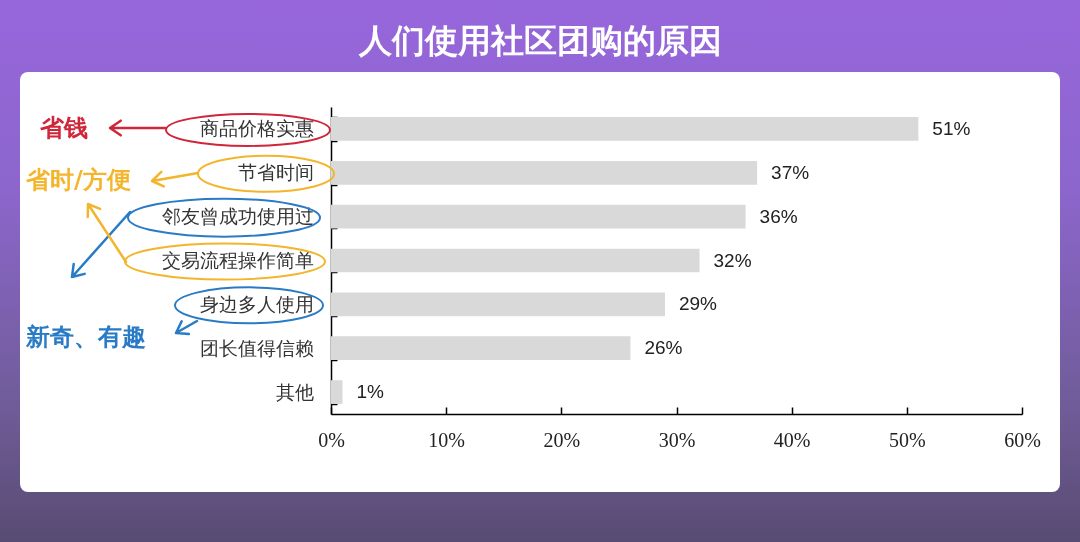 The width and height of the screenshot is (1080, 542). Describe the element at coordinates (663, 348) in the screenshot. I see `data-label: 26%` at that location.